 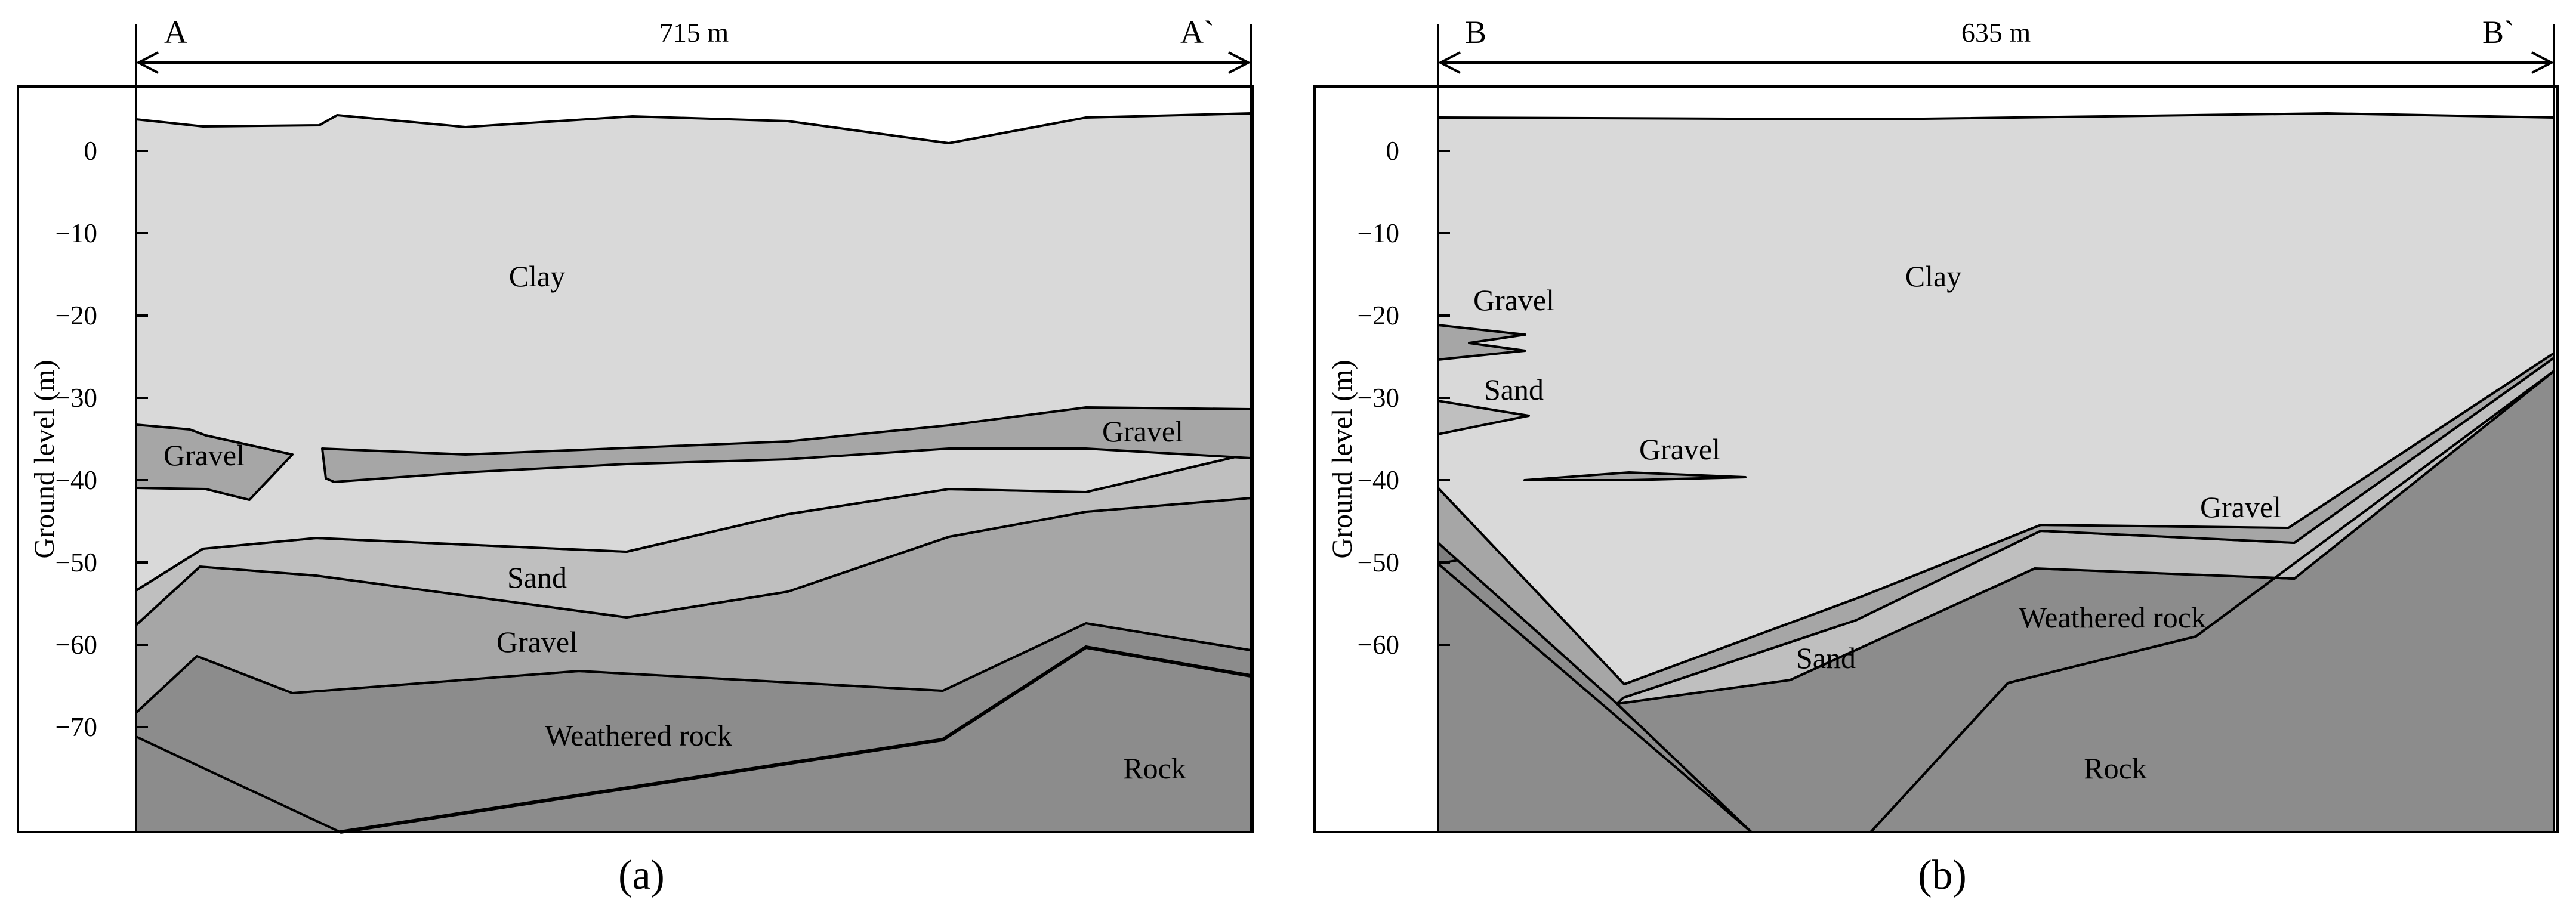 What do you see at coordinates (537, 642) in the screenshot?
I see `panel-a-gravel-mid-label: Gravel` at bounding box center [537, 642].